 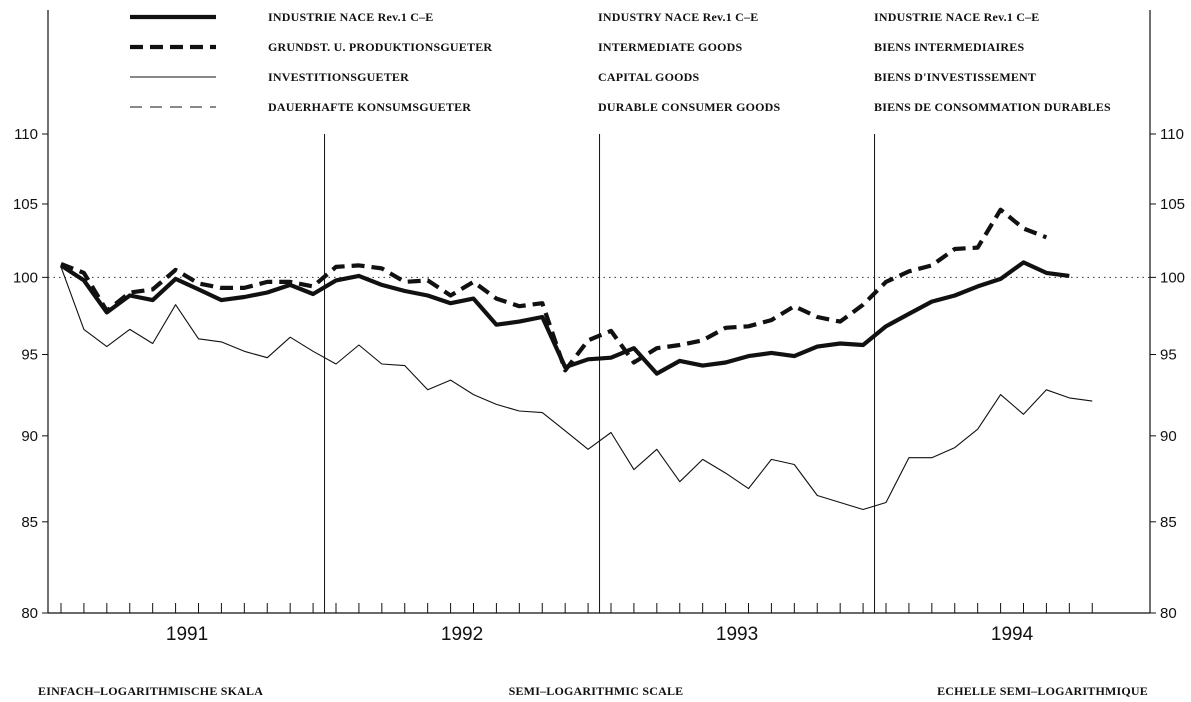 What do you see at coordinates (737, 634) in the screenshot?
I see `year-label-1993: 1993` at bounding box center [737, 634].